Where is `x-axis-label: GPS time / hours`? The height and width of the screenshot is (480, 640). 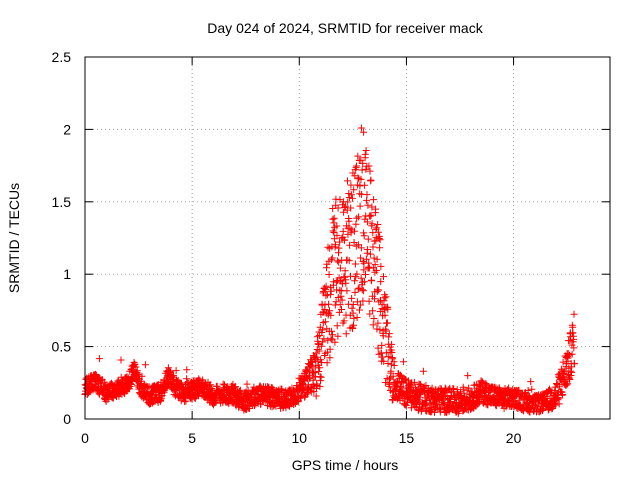
x-axis-label: GPS time / hours is located at coordinates (345, 465).